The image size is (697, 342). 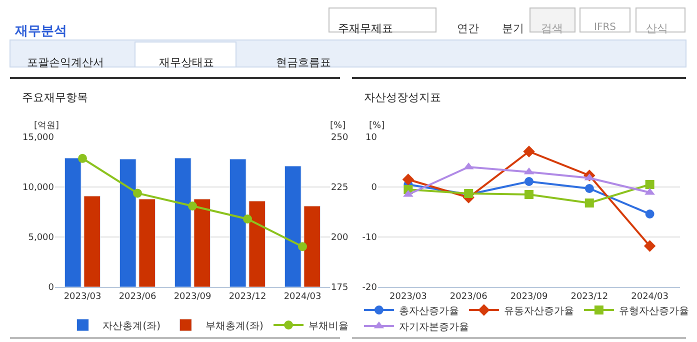 What do you see at coordinates (433, 327) in the screenshot?
I see `legend-label: 자기자본증가율` at bounding box center [433, 327].